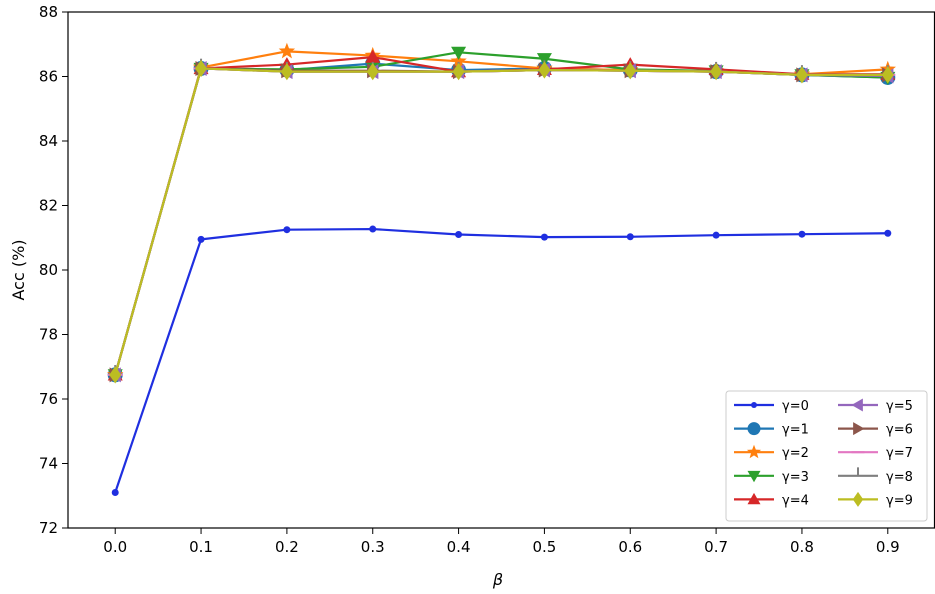 The height and width of the screenshot is (594, 935). What do you see at coordinates (459, 547) in the screenshot?
I see `x-tick-label: 0.4` at bounding box center [459, 547].